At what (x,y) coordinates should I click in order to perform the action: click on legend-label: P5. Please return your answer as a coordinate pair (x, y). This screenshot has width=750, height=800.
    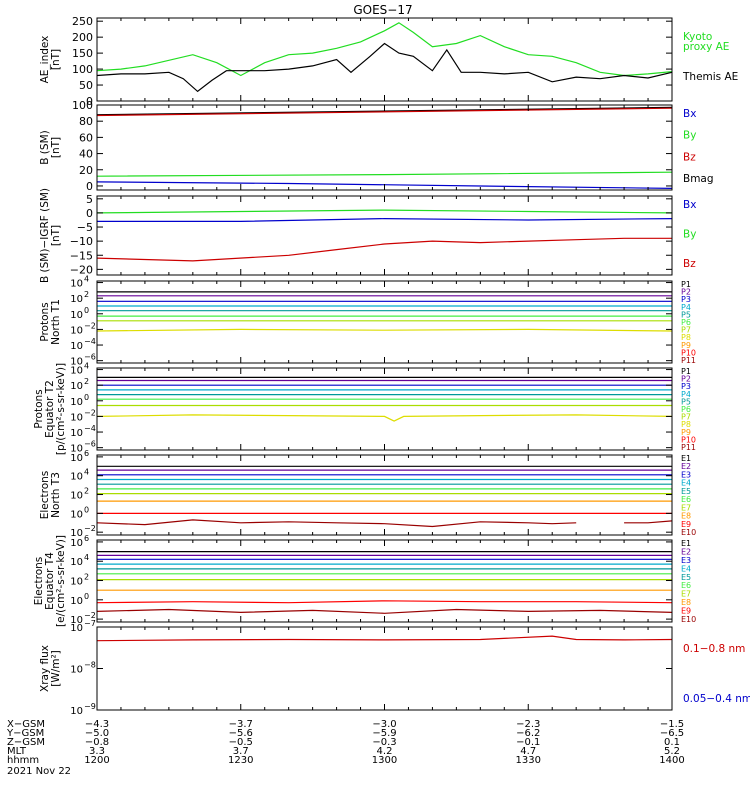
    Looking at the image, I should click on (686, 401).